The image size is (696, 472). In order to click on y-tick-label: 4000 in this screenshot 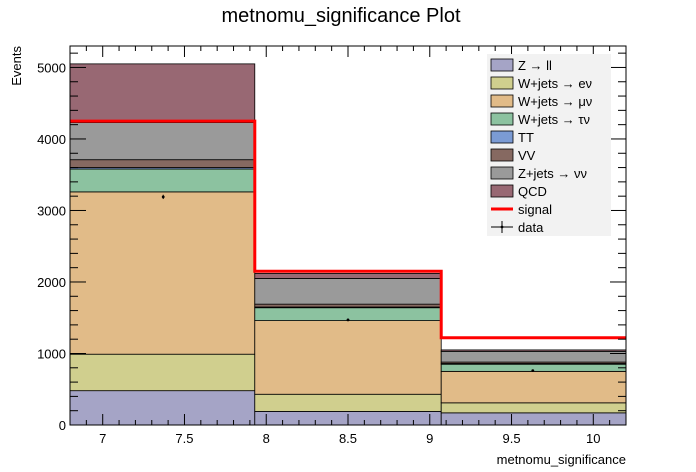, I will do `click(51, 139)`.